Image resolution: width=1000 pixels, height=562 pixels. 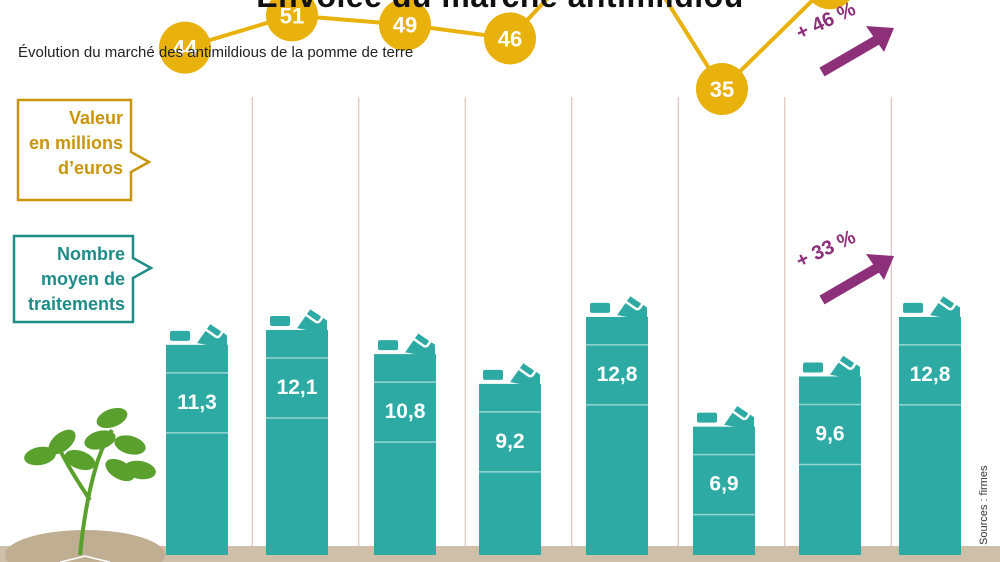 I want to click on bar-data-label: 9,6, so click(x=829, y=433).